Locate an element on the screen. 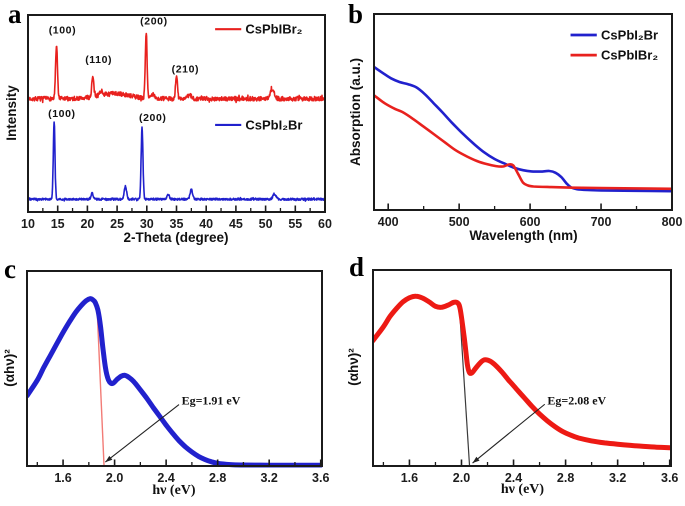 The width and height of the screenshot is (685, 506). x-tick-label: 600 is located at coordinates (530, 222).